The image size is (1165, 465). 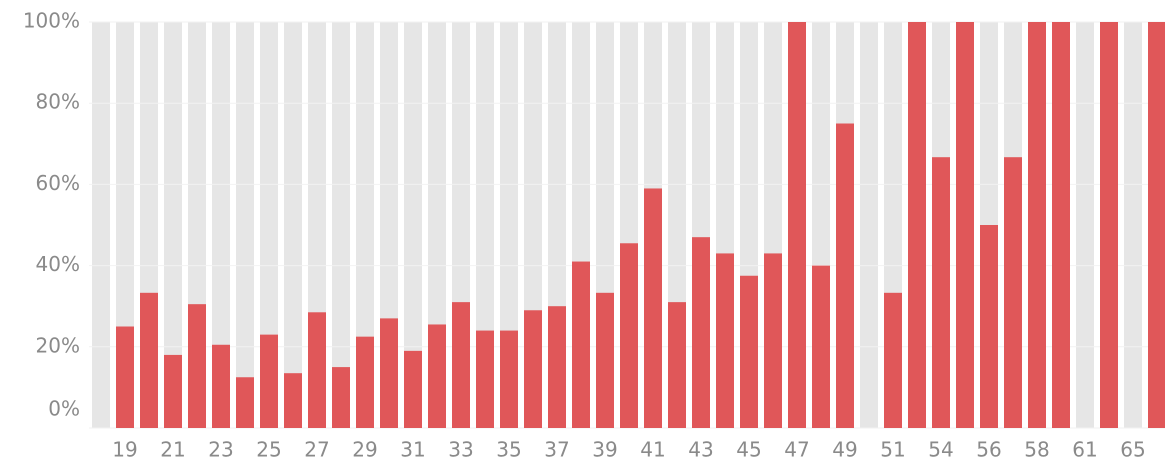 I want to click on x-tick-label: 25, so click(x=268, y=450).